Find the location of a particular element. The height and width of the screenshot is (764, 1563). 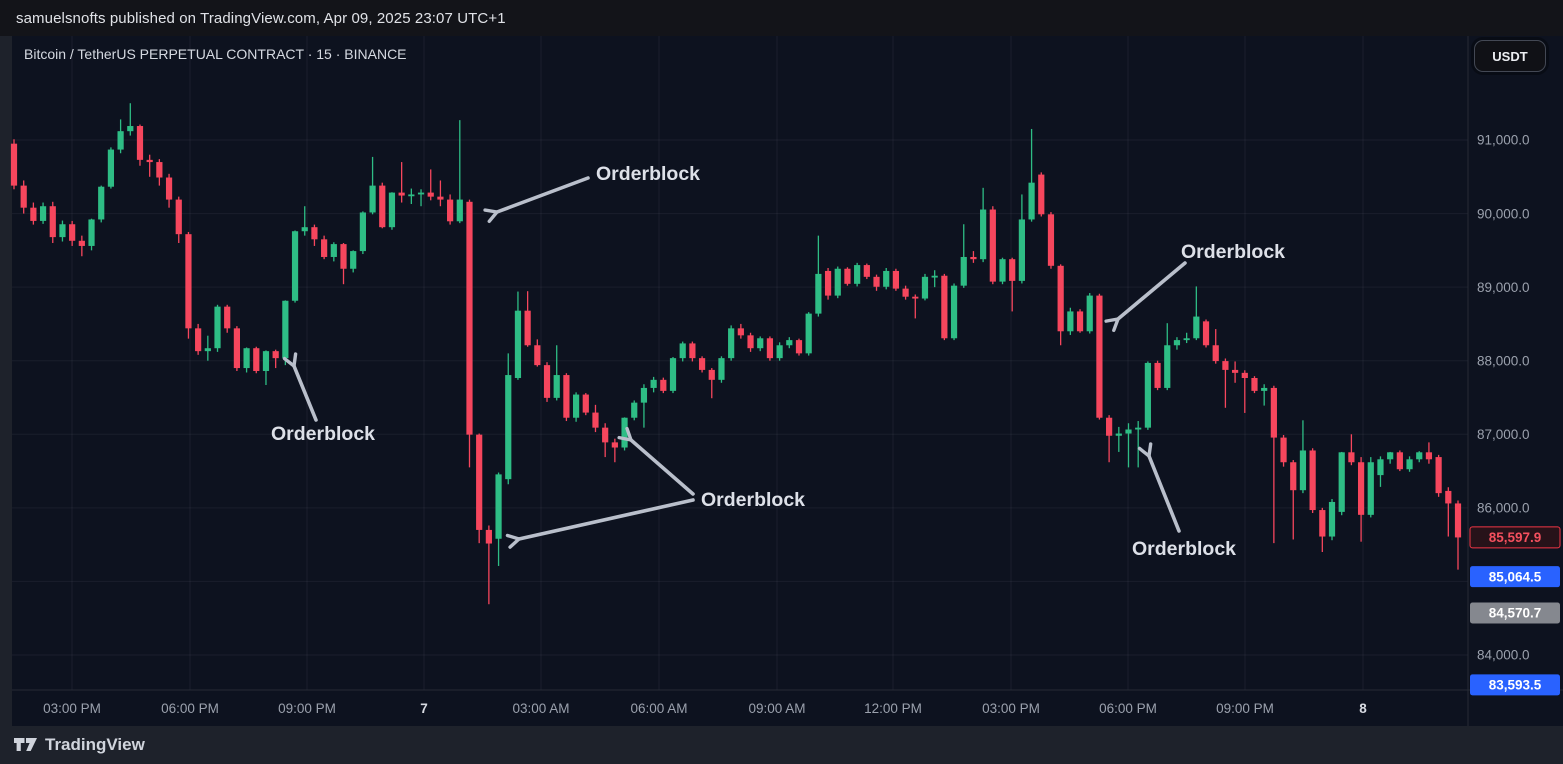

currency-toggle-button: USDT is located at coordinates (1510, 56).